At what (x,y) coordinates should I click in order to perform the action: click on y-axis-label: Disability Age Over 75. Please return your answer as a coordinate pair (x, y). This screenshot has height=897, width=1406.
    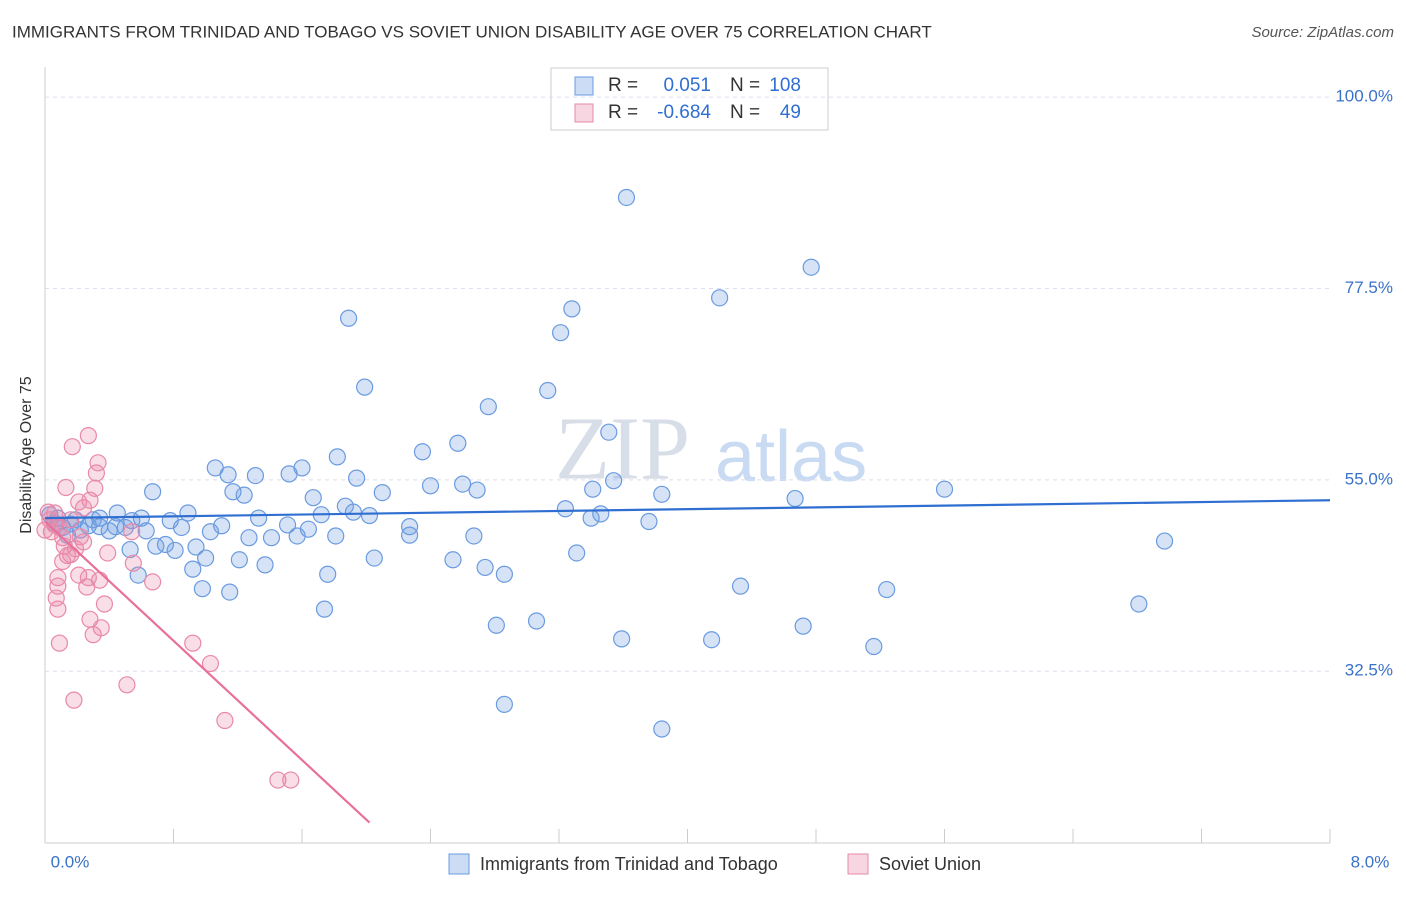
    Looking at the image, I should click on (26, 455).